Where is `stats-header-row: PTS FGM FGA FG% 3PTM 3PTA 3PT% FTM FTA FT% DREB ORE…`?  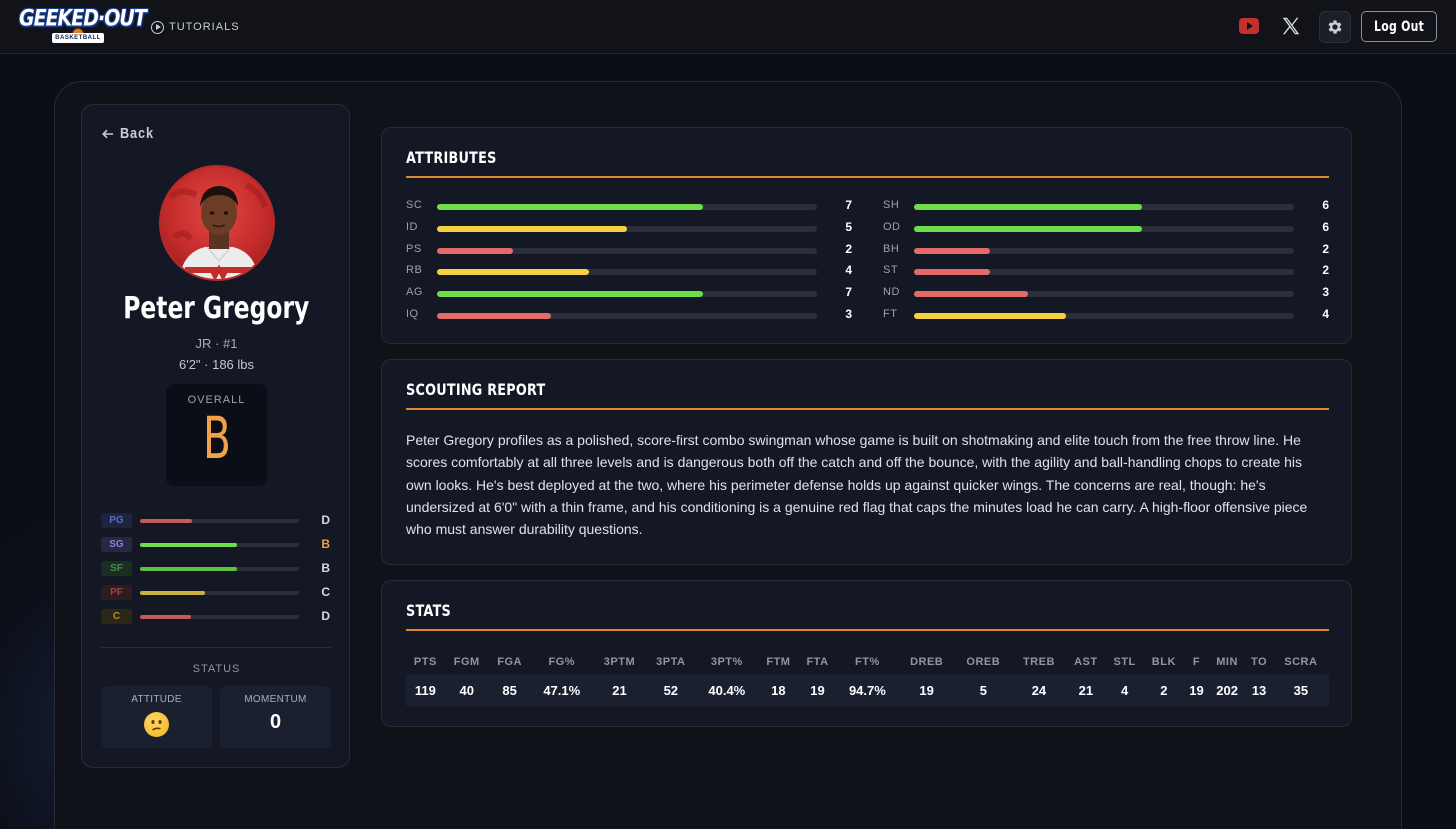
stats-header-row: PTS FGM FGA FG% 3PTM 3PTA 3PT% FTM FTA FT% DREB ORE… is located at coordinates (867, 662).